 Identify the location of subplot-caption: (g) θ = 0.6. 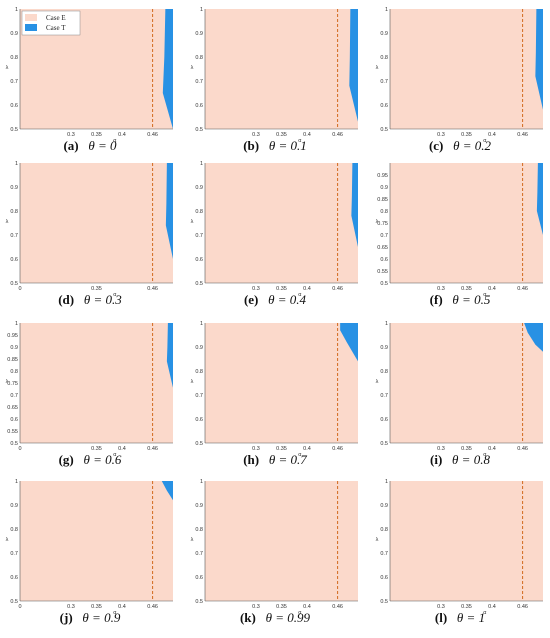
(90, 460).